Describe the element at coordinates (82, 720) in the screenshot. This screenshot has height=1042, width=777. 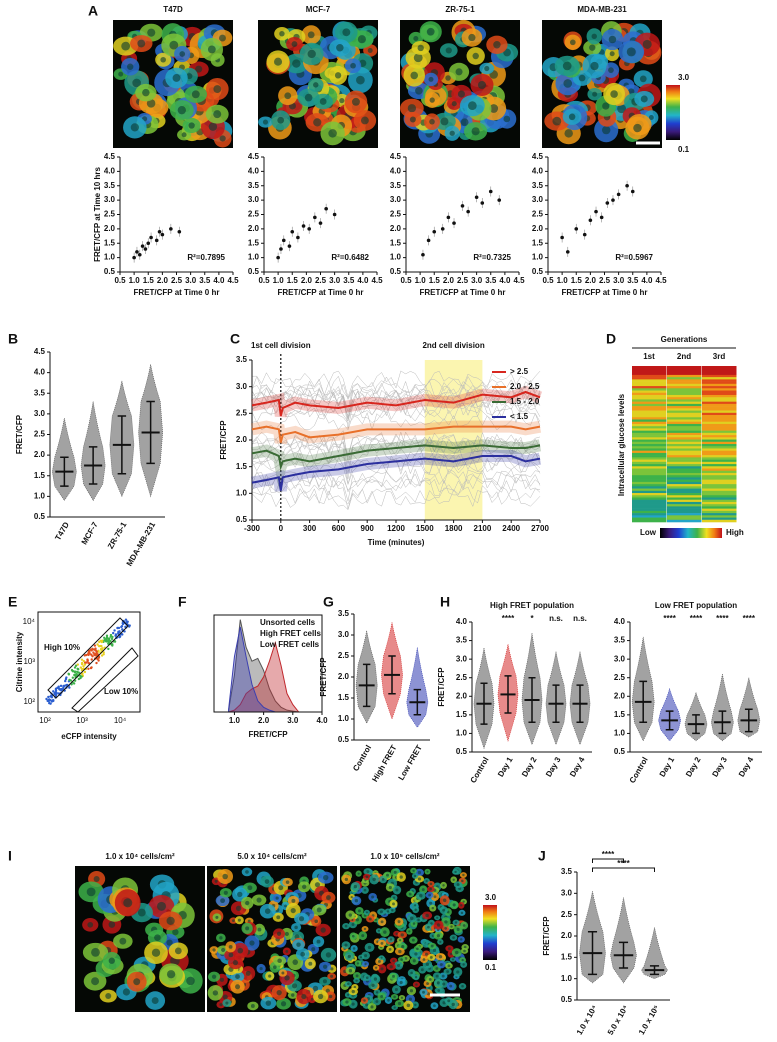
I see `x-tick-label: 10³` at that location.